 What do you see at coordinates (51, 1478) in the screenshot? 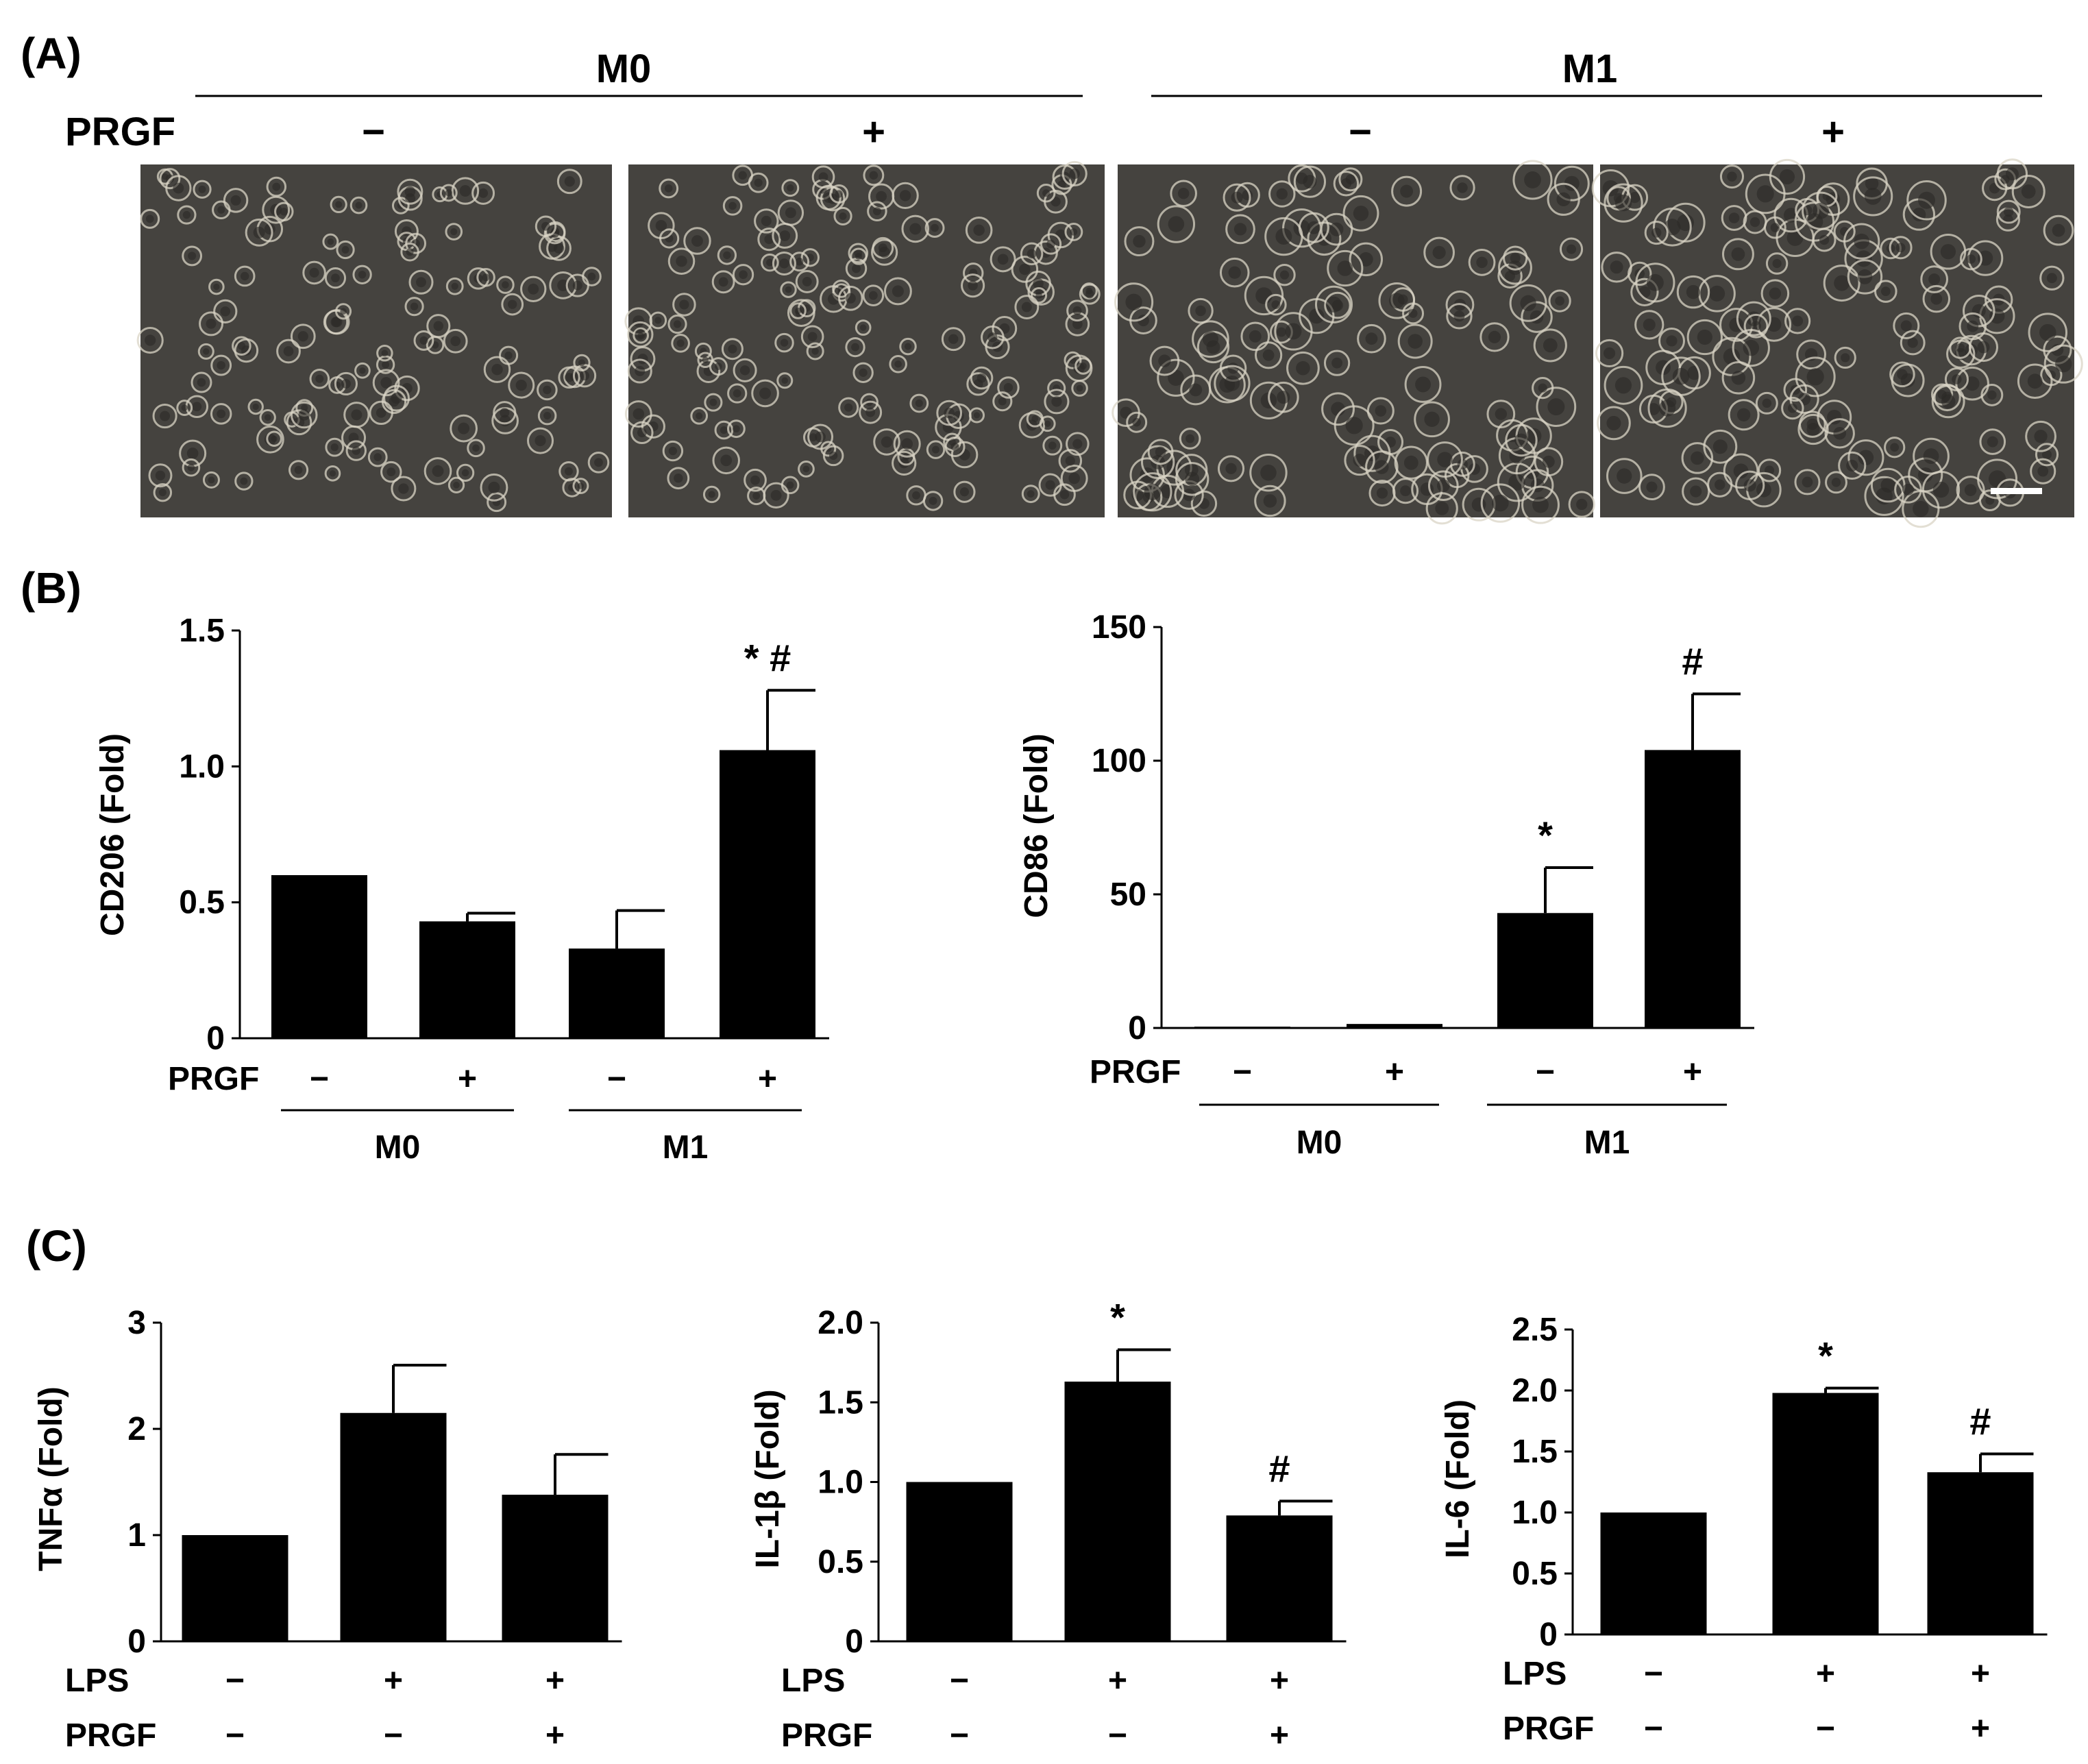
I see `y-axis-label: TNFα (Fold)` at bounding box center [51, 1478].